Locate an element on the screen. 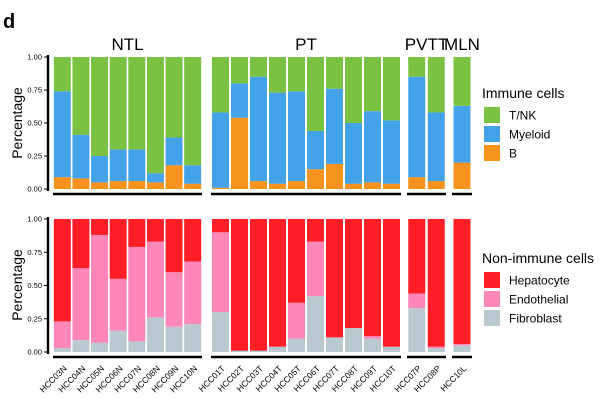 The height and width of the screenshot is (402, 604). panel-3: MLN is located at coordinates (462, 115).